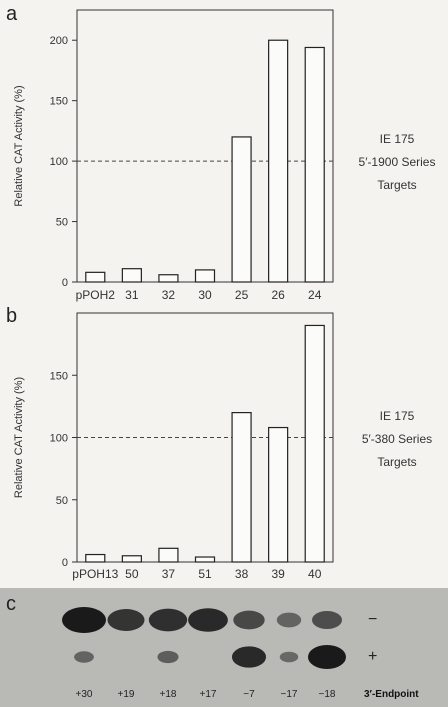 This screenshot has width=448, height=707. Describe the element at coordinates (278, 574) in the screenshot. I see `category-label: 39` at that location.